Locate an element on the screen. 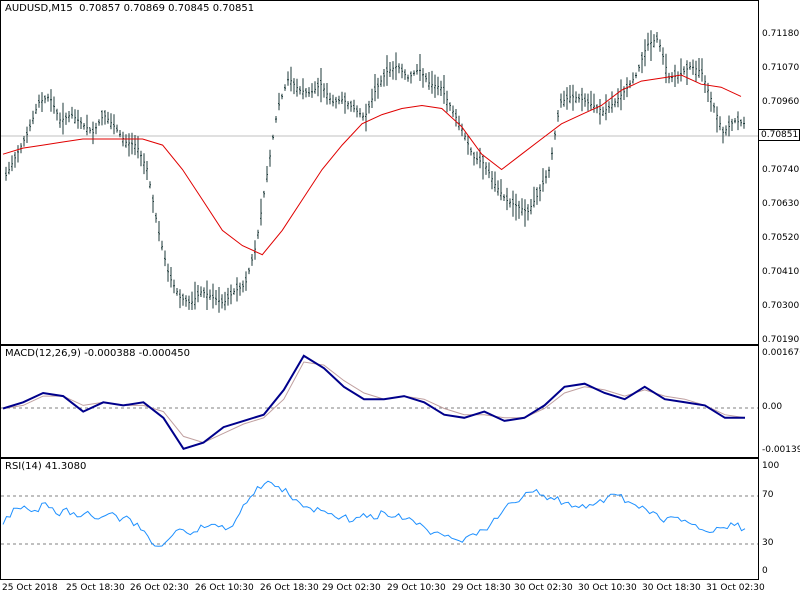 The image size is (800, 600). price-axis-label: 0.70630 is located at coordinates (781, 204).